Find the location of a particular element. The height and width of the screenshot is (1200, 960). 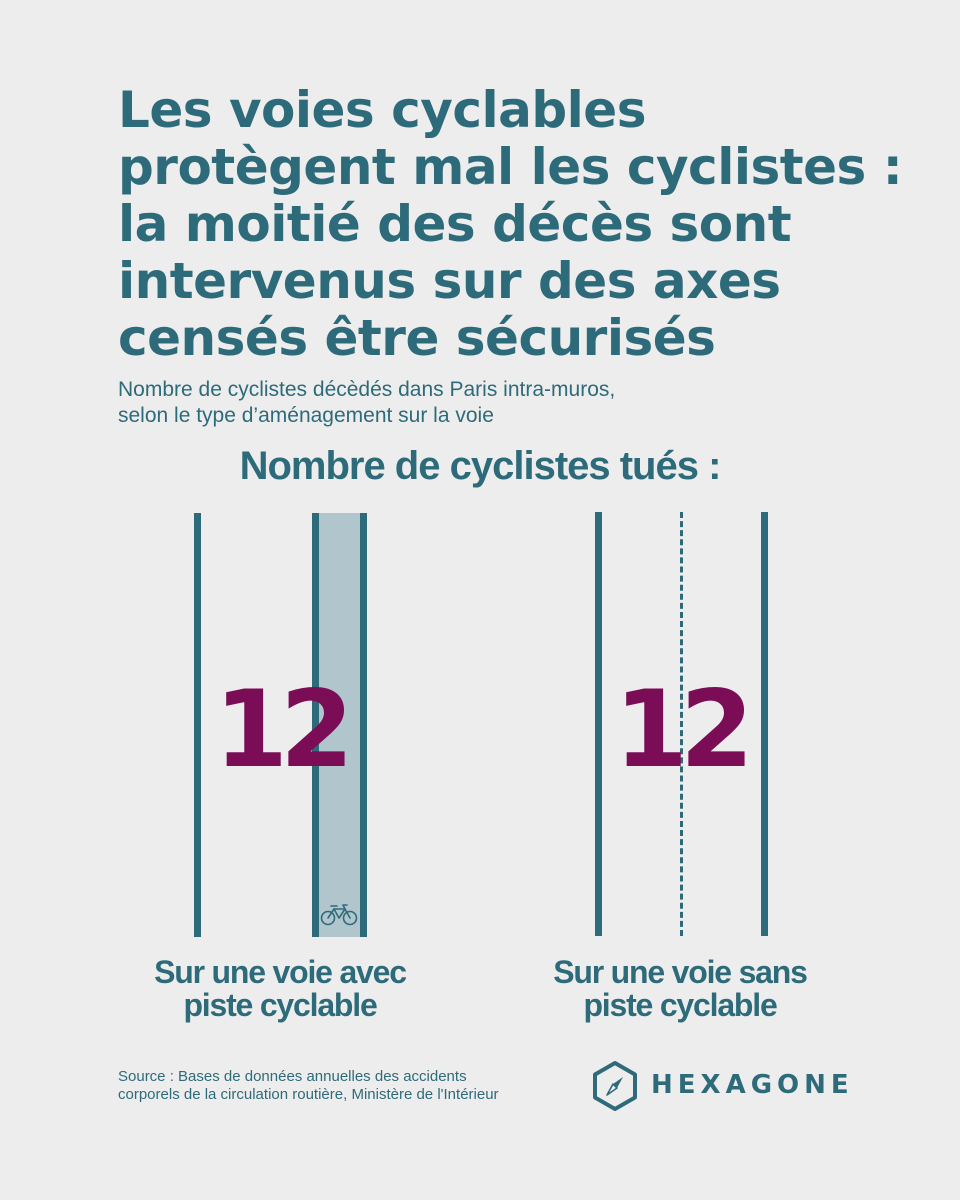

bicycle-icon is located at coordinates (339, 915).